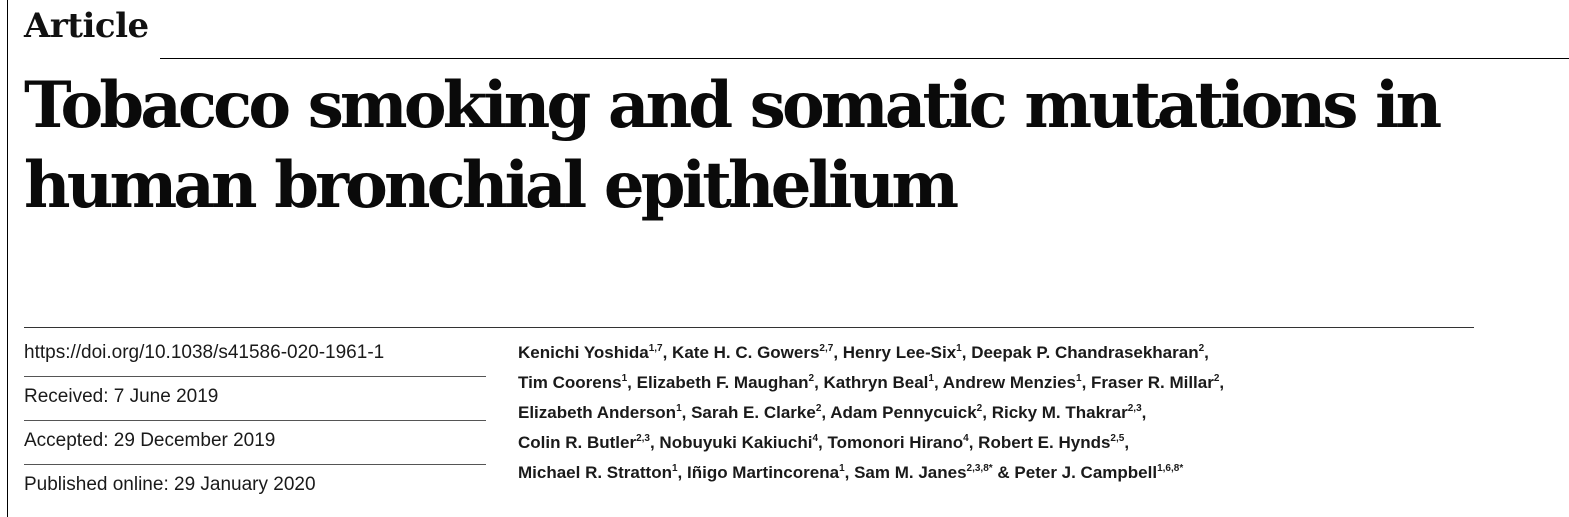 The width and height of the screenshot is (1569, 517). What do you see at coordinates (255, 399) in the screenshot?
I see `received-date: Received: 7 June 2019` at bounding box center [255, 399].